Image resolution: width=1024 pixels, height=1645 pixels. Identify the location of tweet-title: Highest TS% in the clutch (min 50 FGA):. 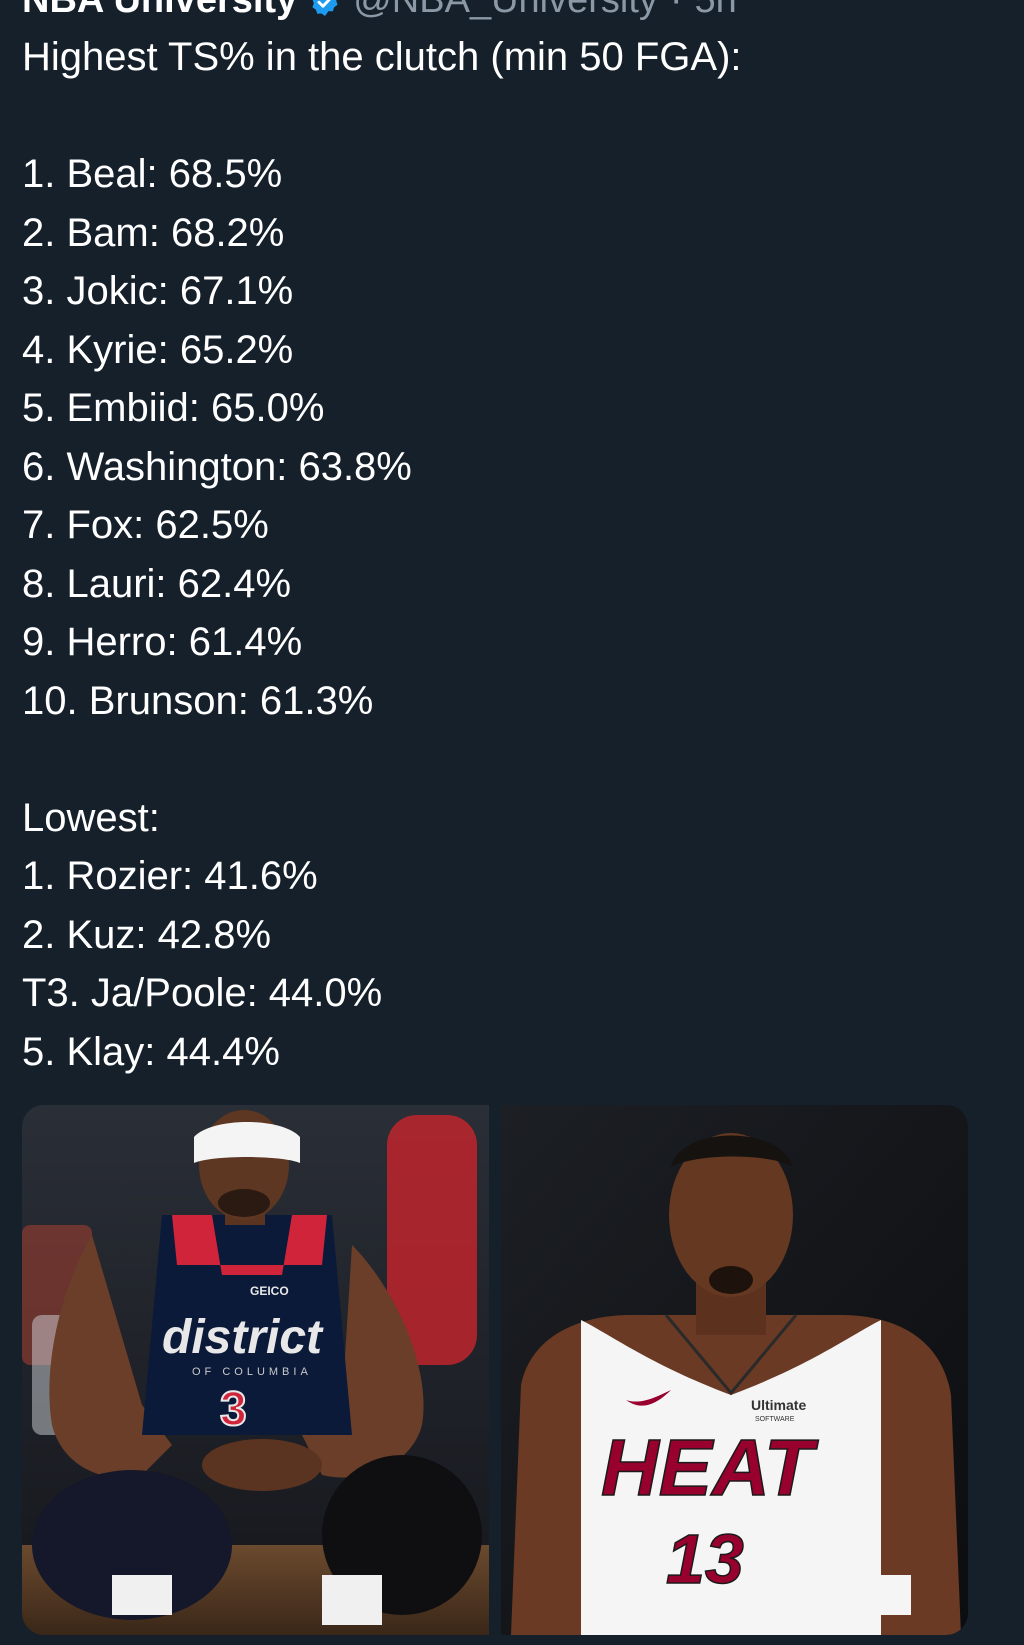
(382, 57).